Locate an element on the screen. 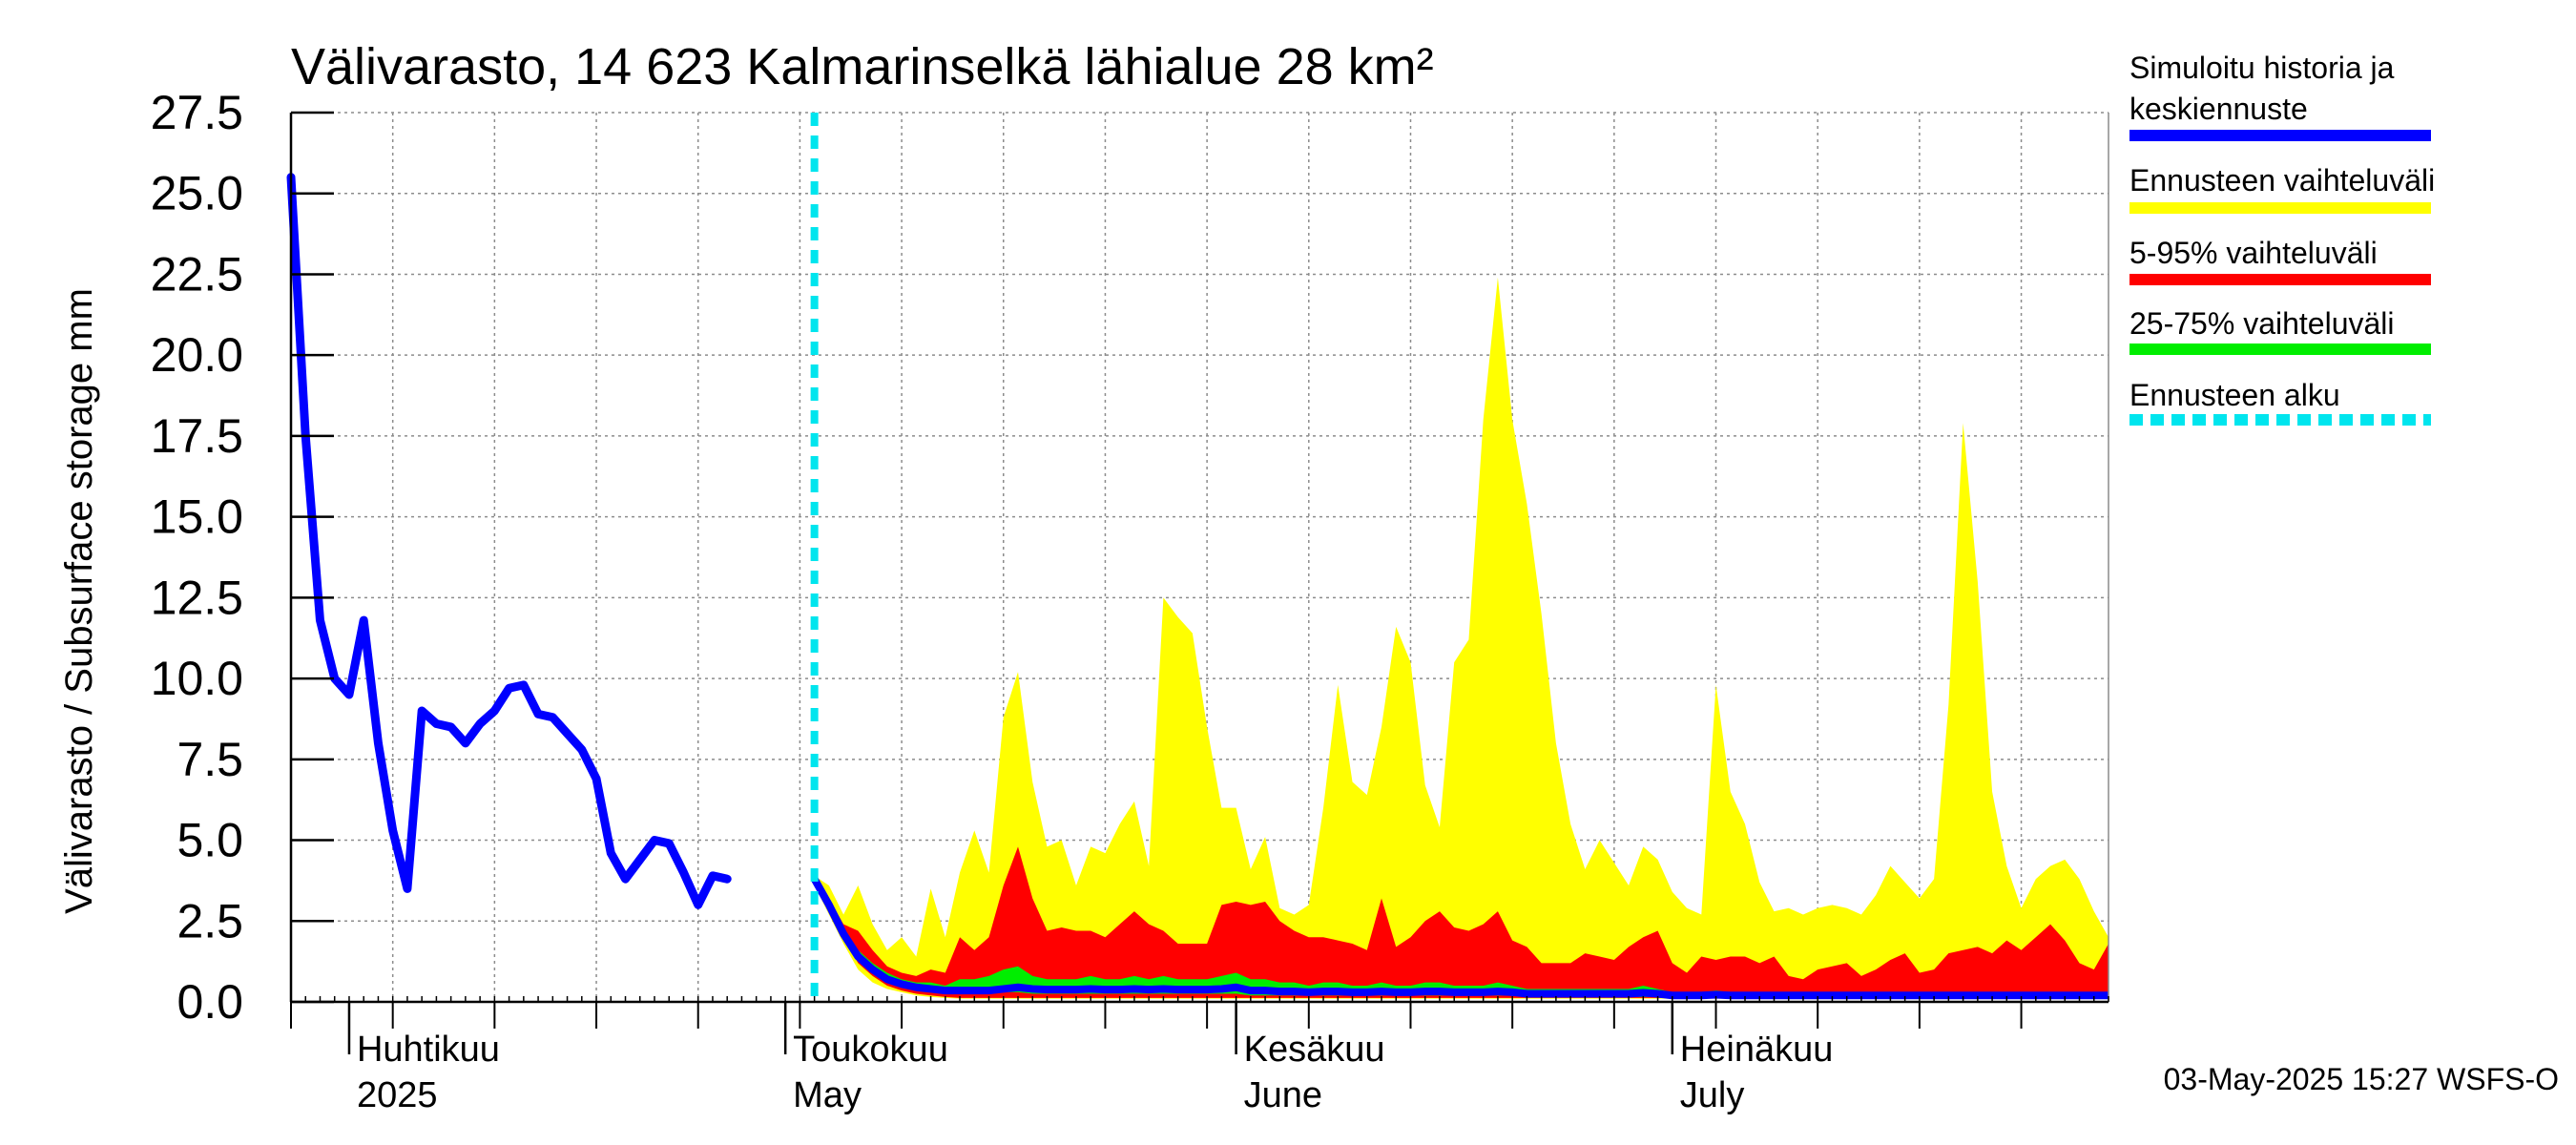  y-tick-label: 25.0 is located at coordinates (197, 193).